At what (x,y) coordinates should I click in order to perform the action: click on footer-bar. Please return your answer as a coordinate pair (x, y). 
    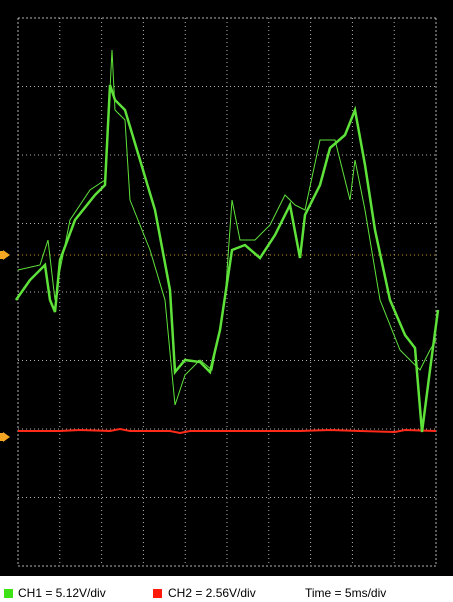
    Looking at the image, I should click on (226, 589).